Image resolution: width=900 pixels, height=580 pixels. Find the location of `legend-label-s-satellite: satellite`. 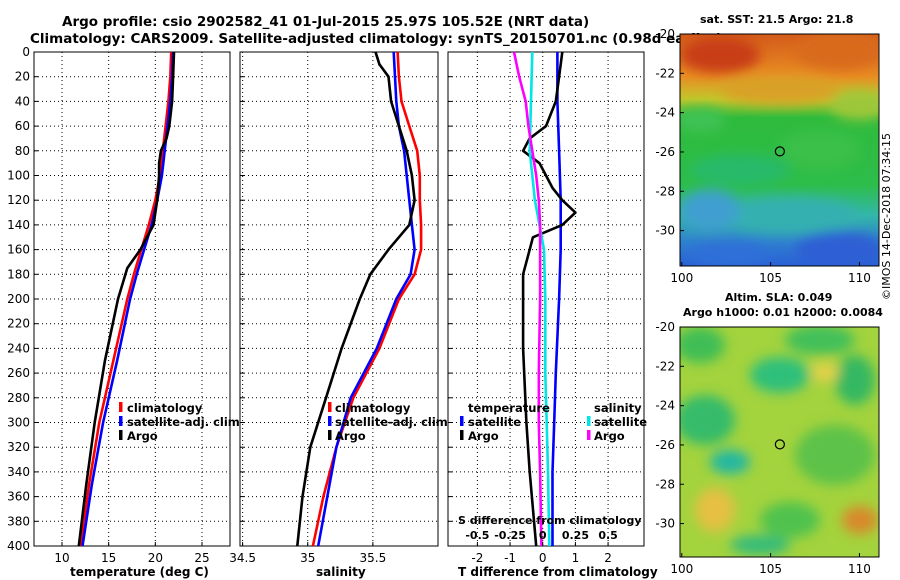

legend-label-s-satellite: satellite is located at coordinates (620, 422).